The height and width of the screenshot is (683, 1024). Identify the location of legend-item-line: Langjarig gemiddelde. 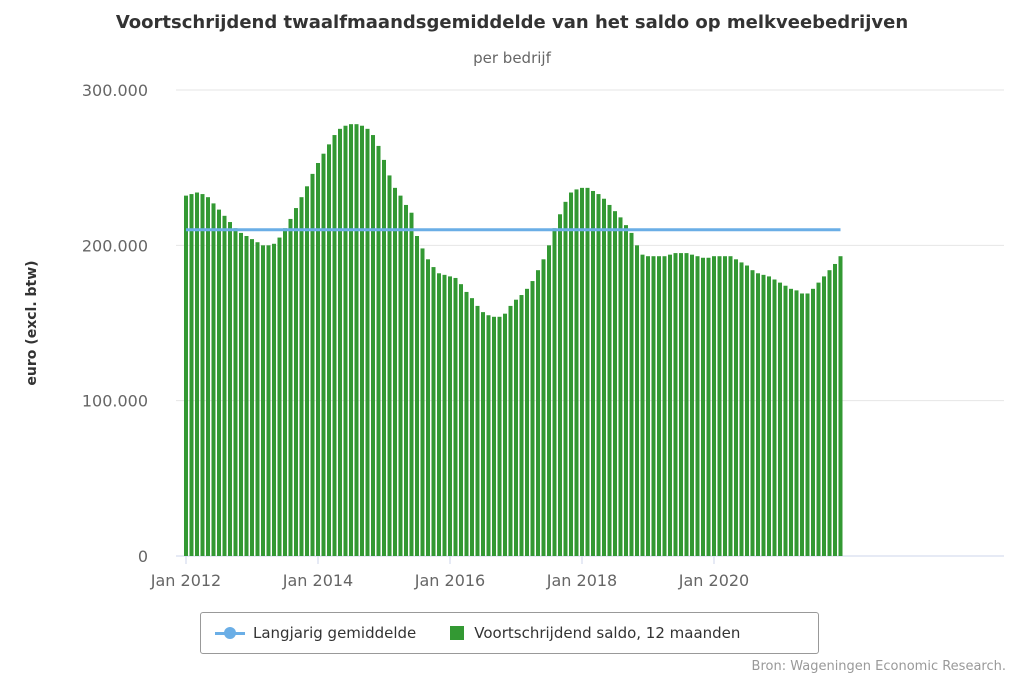
(315, 633).